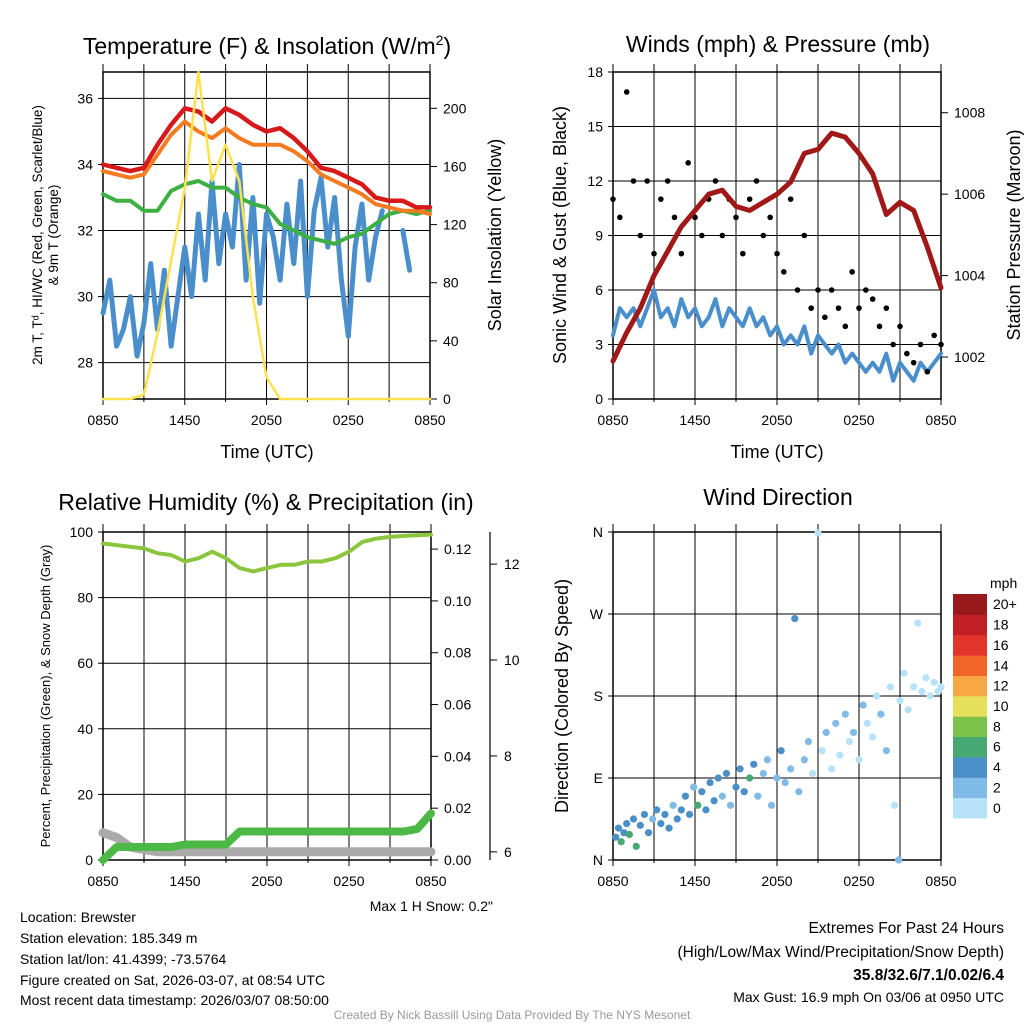  I want to click on temperature-chart-title: Temperature (F) & Insolation (W/m2), so click(267, 45).